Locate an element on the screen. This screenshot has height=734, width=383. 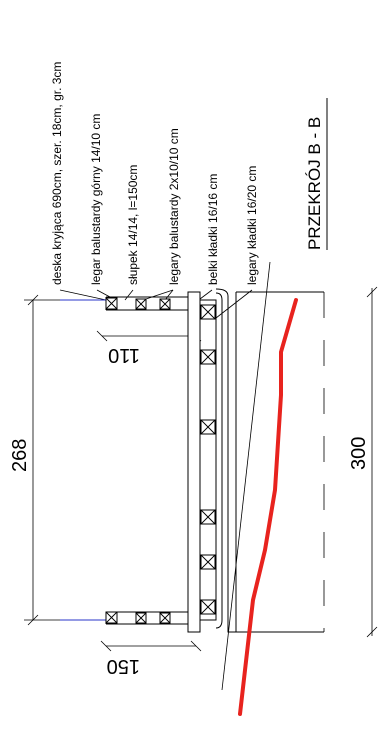
abutment is located at coordinates (269, 460).